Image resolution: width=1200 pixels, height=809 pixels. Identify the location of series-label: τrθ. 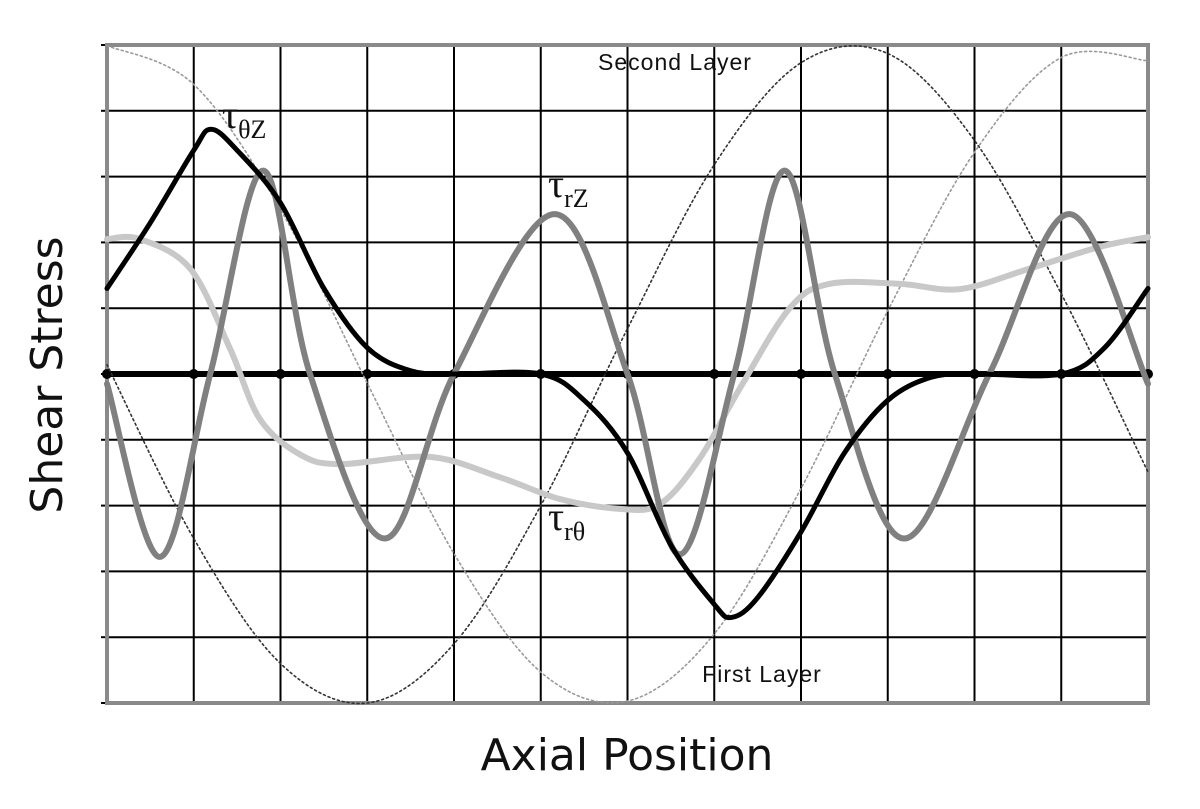
(566, 520).